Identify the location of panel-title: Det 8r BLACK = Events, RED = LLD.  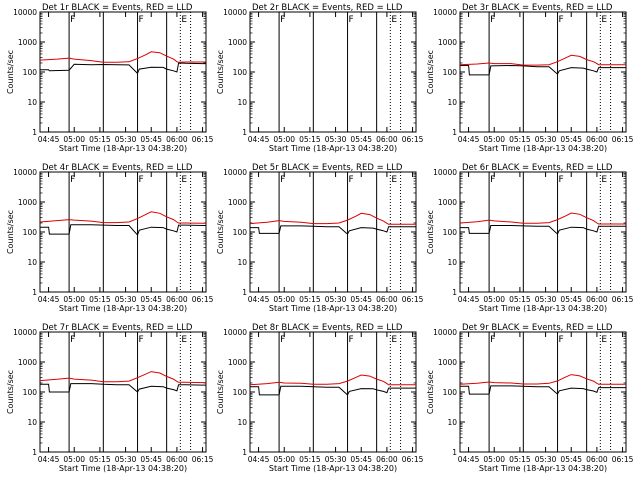
(327, 328).